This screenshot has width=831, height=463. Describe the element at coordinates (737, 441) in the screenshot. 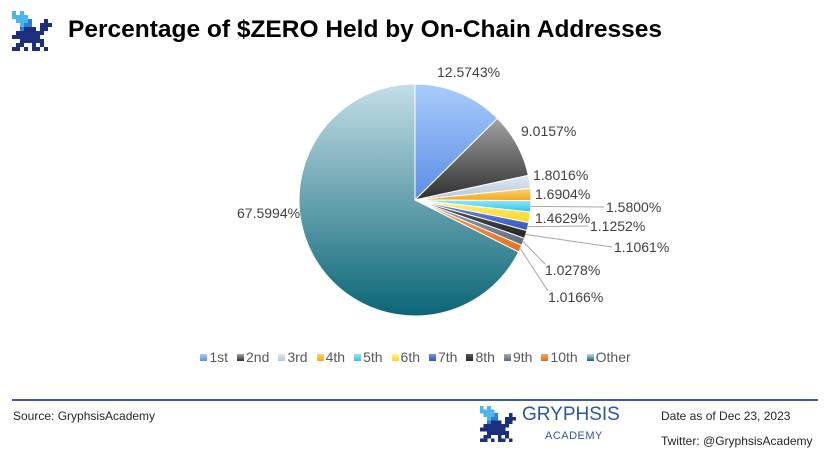

I see `twitter-handle: Twitter: @GryphsisAcademy` at that location.